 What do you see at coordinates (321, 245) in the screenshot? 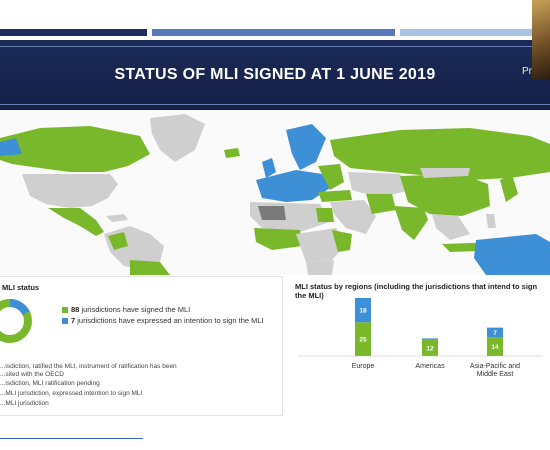
I see `map-central-africa` at bounding box center [321, 245].